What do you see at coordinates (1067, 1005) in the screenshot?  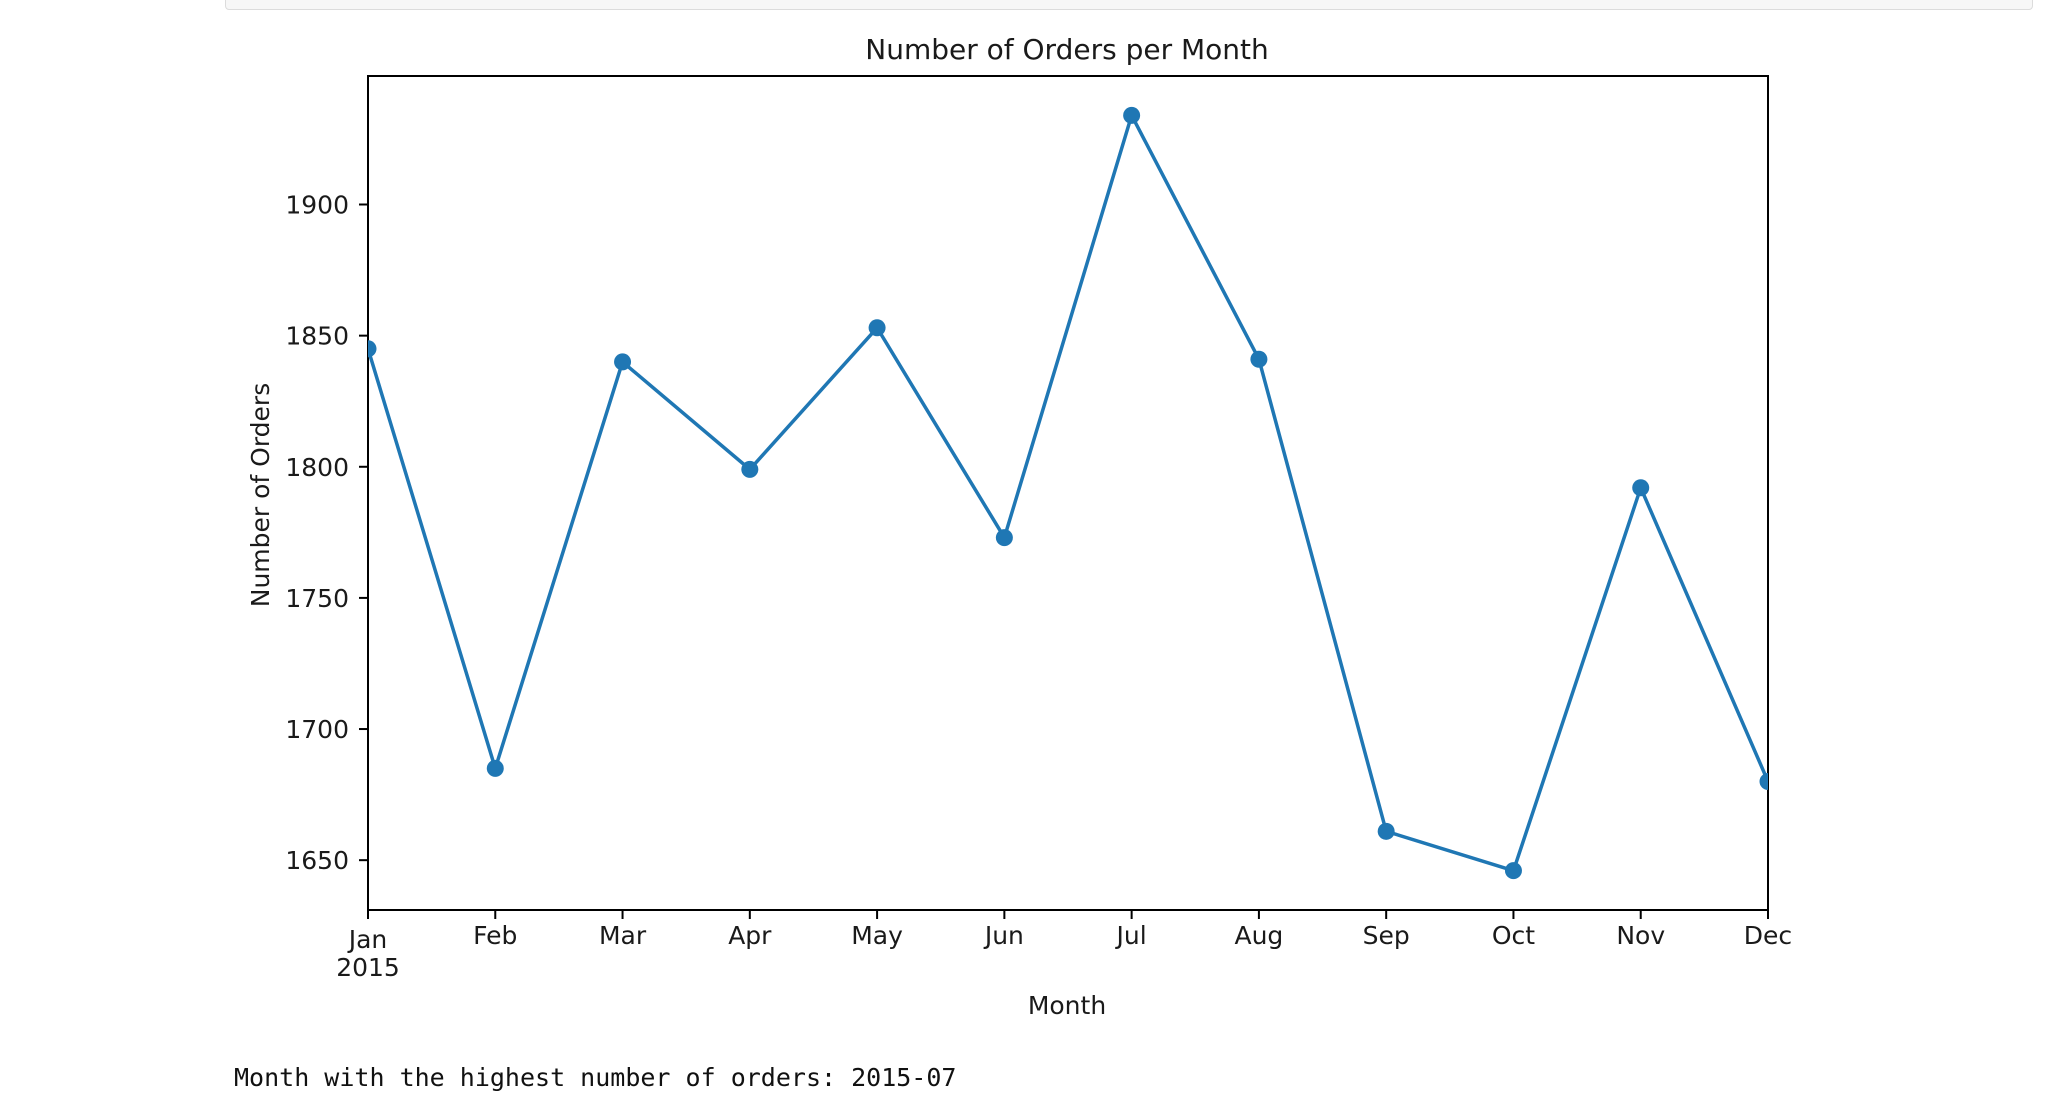 I see `x-axis-label: Month` at bounding box center [1067, 1005].